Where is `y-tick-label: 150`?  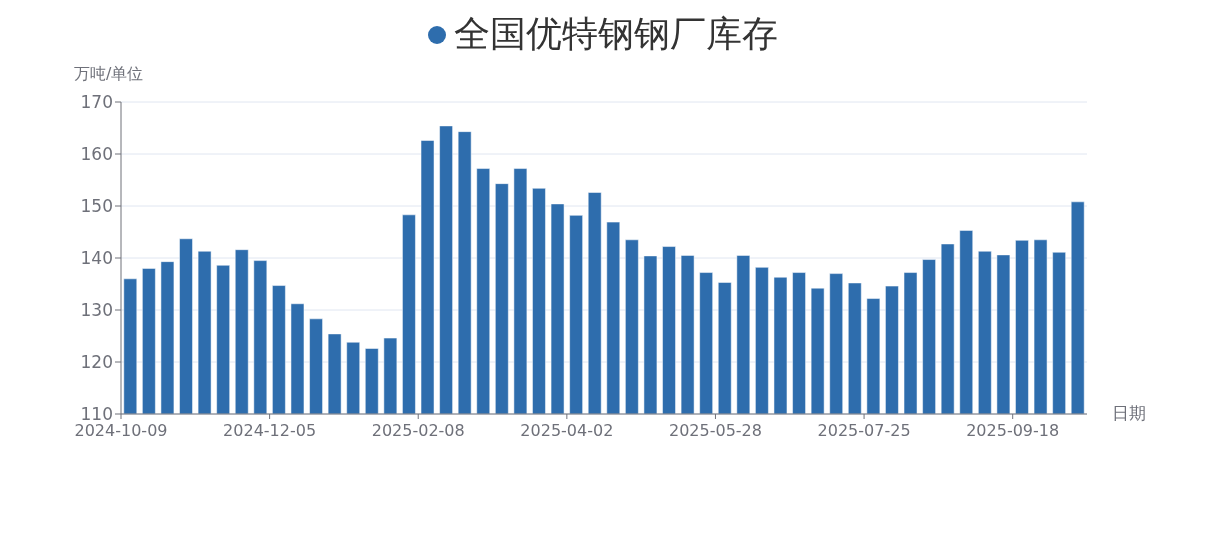 y-tick-label: 150 is located at coordinates (96, 206).